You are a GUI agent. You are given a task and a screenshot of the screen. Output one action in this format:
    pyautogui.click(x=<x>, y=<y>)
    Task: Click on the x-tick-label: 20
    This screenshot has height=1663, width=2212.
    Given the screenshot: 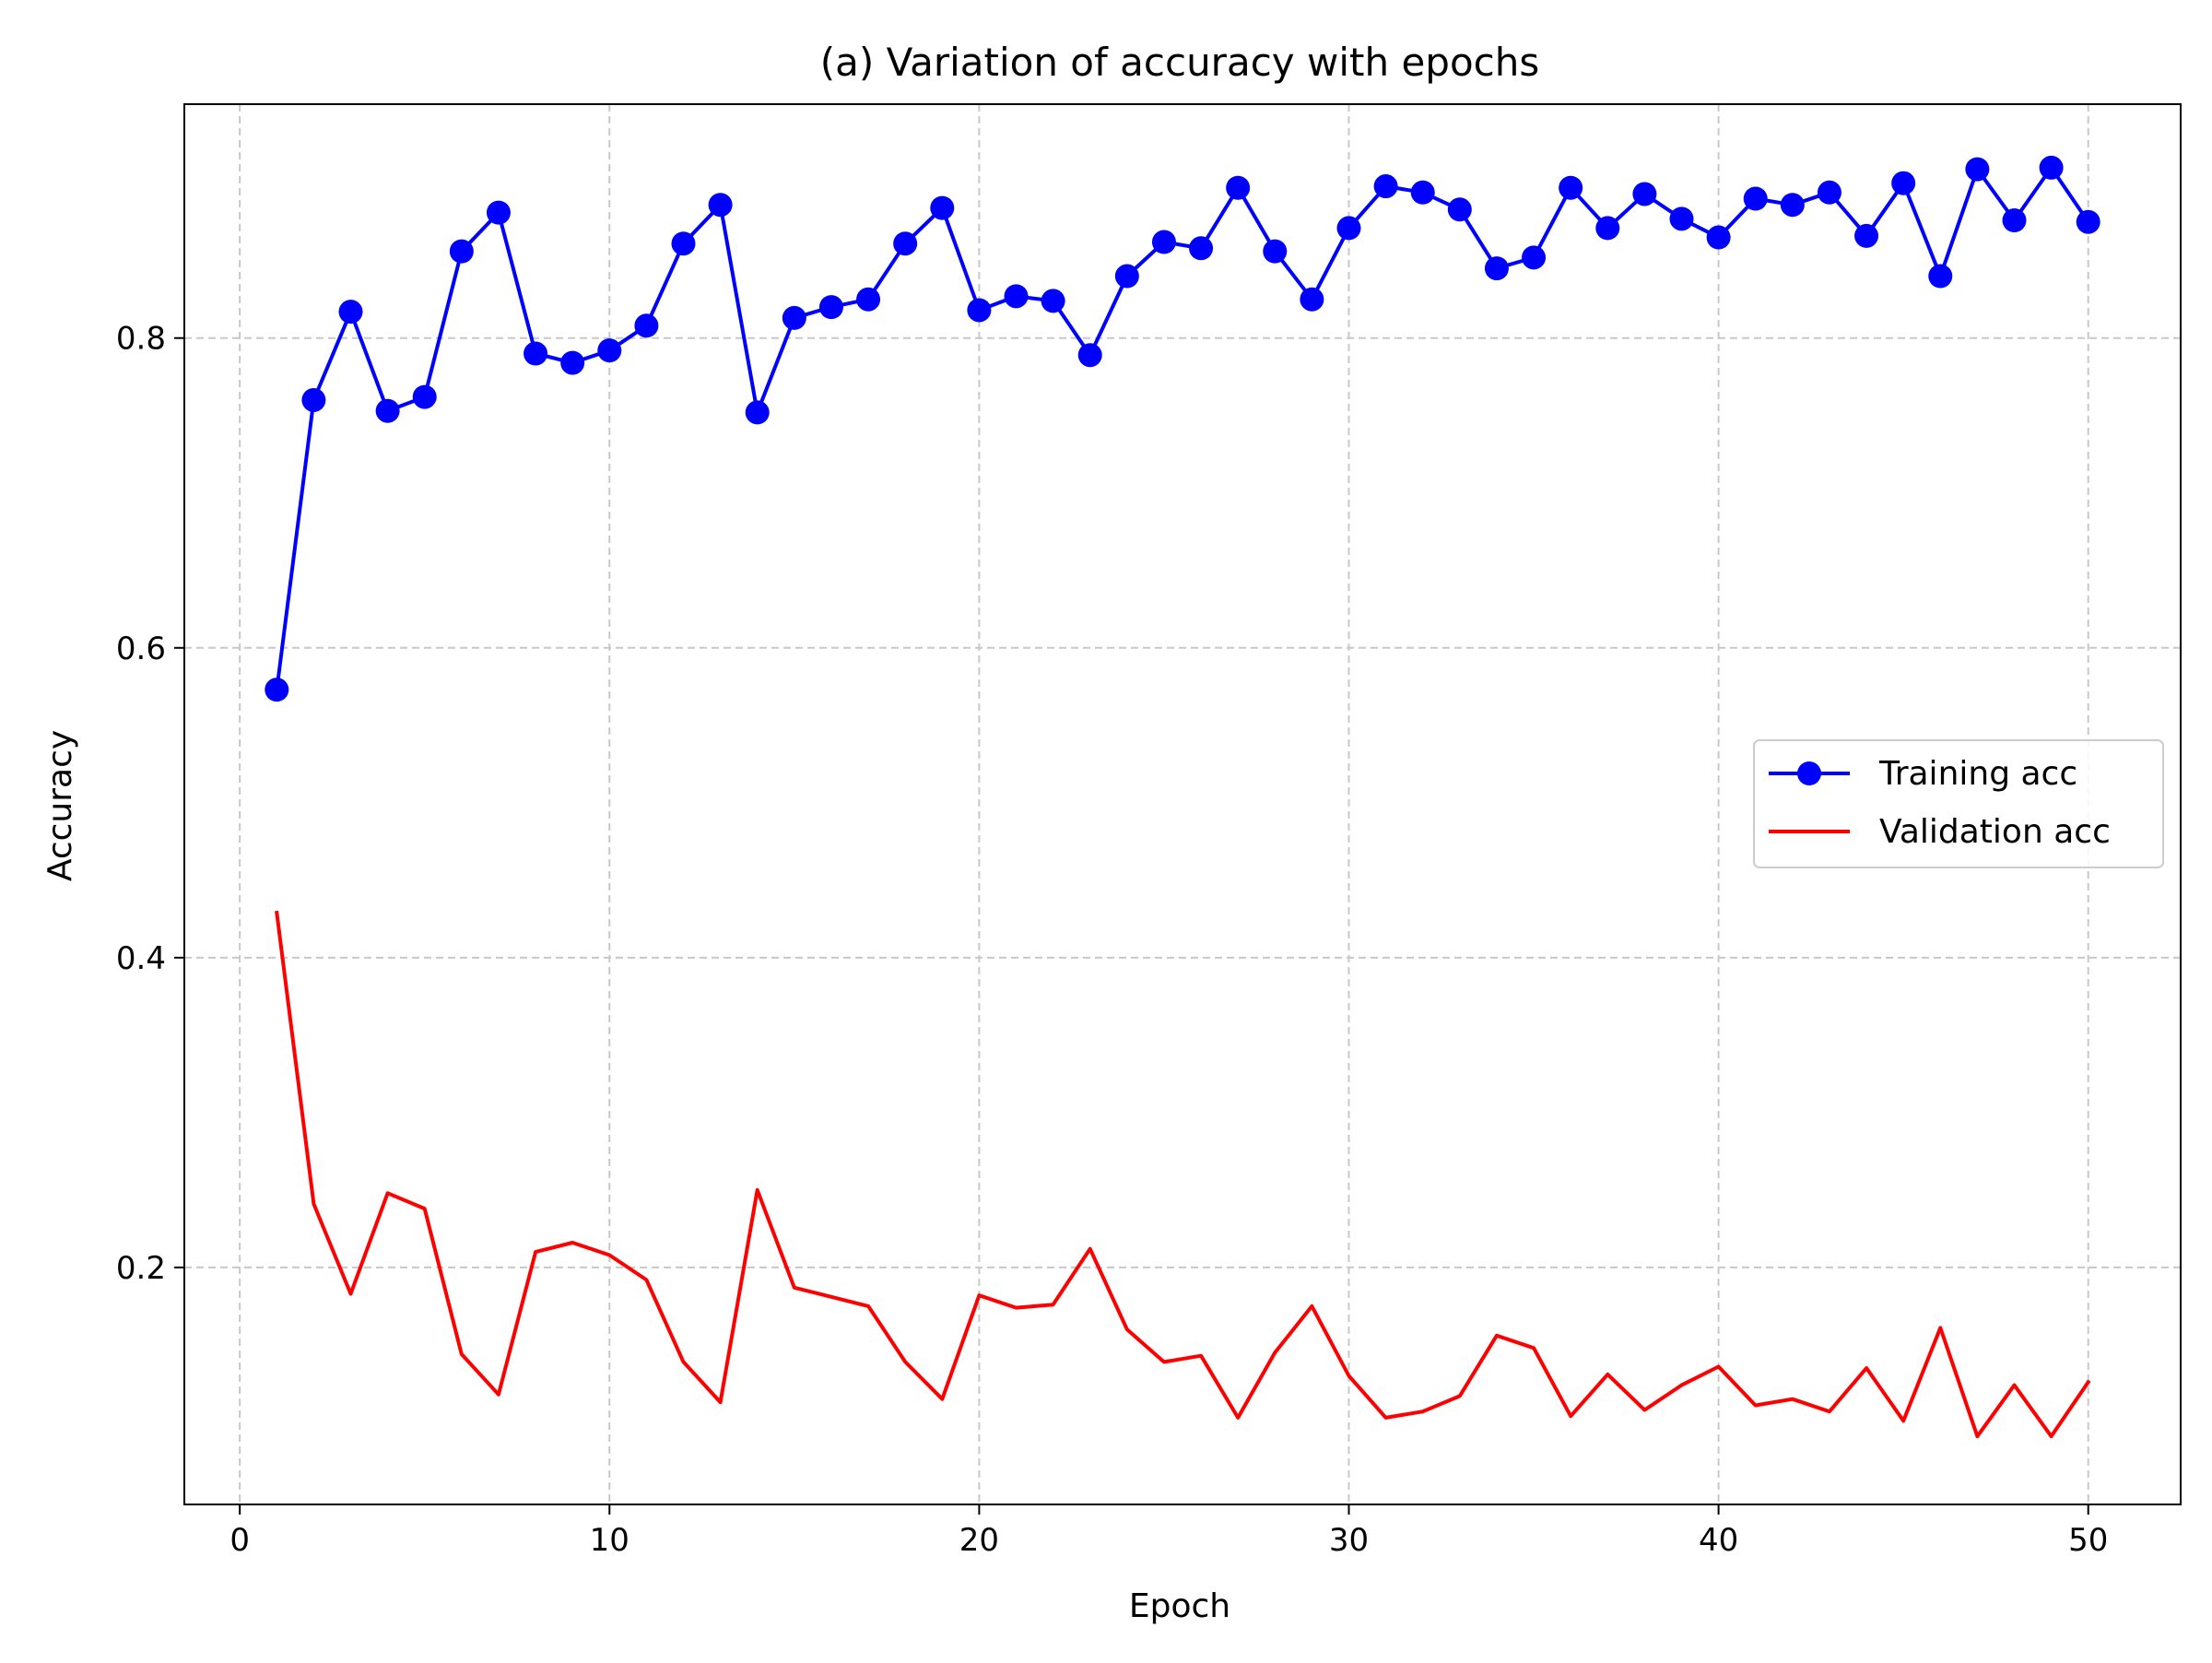 What is the action you would take?
    pyautogui.click(x=979, y=1540)
    